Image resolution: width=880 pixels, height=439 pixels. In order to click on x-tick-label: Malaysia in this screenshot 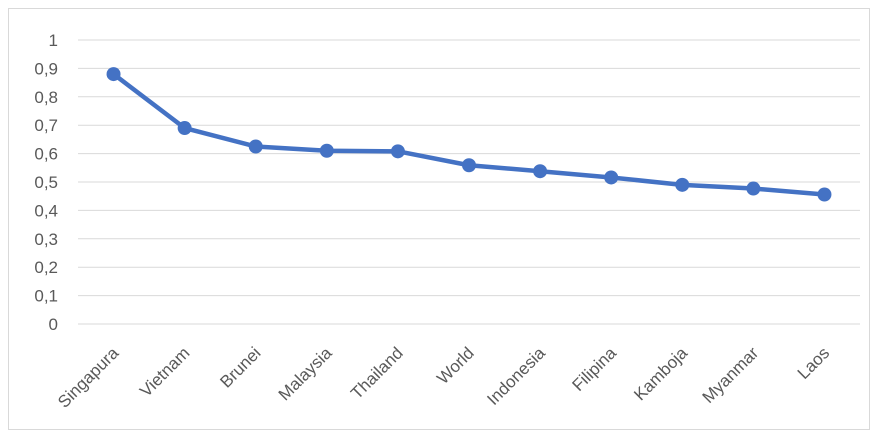, I will do `click(305, 373)`.